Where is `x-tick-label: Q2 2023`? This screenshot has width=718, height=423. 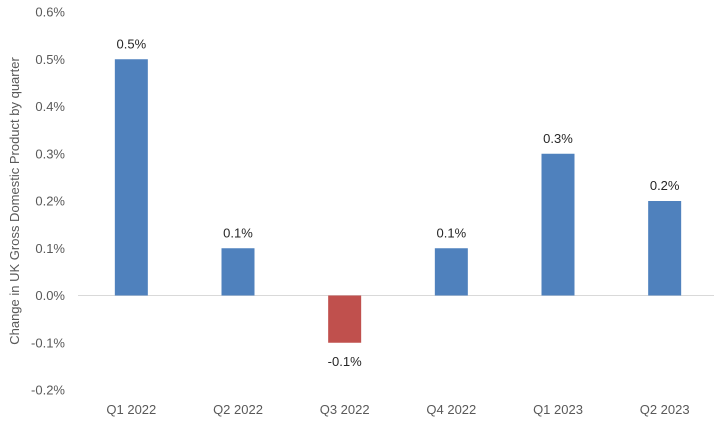 x-tick-label: Q2 2023 is located at coordinates (665, 409).